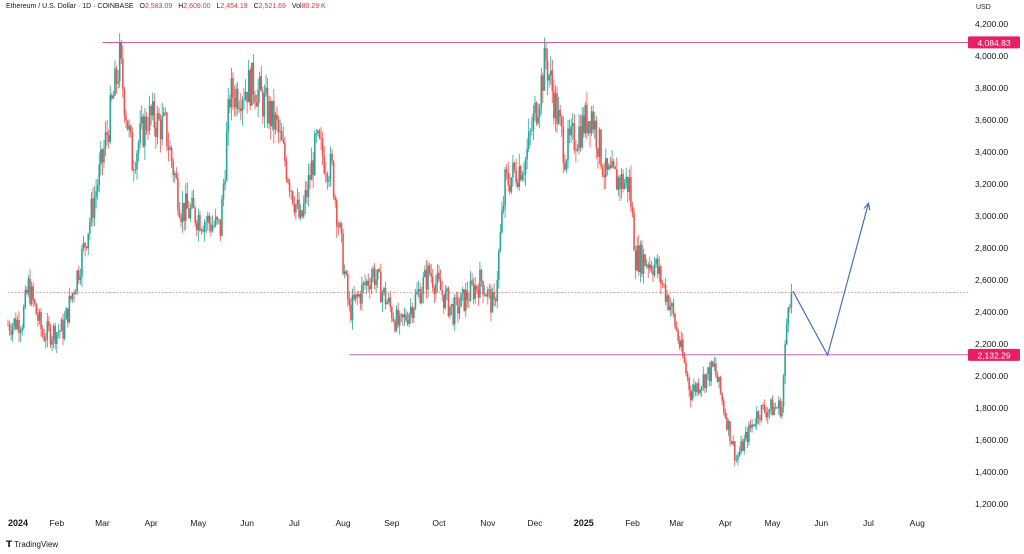 The width and height of the screenshot is (1024, 554). I want to click on tradingview-logo: 𝗧 TradingView, so click(32, 544).